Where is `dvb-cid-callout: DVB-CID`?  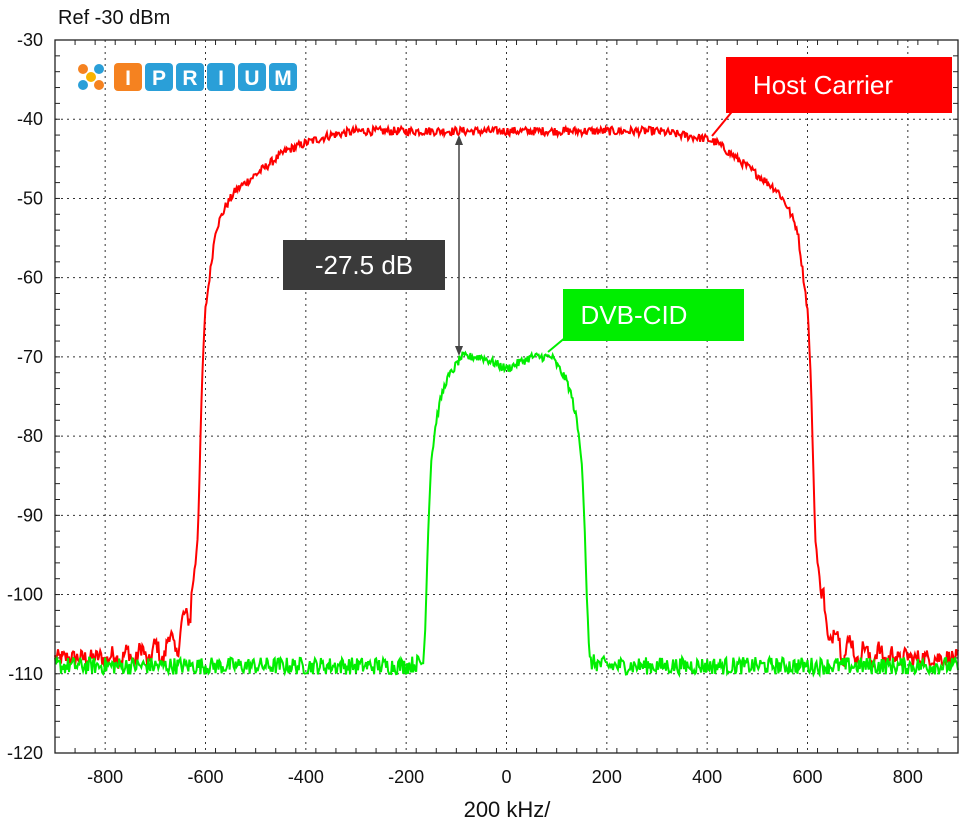 dvb-cid-callout: DVB-CID is located at coordinates (645, 321).